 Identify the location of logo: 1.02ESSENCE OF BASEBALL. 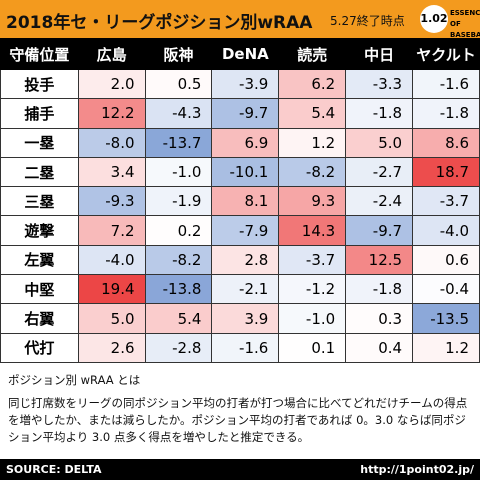
(450, 20).